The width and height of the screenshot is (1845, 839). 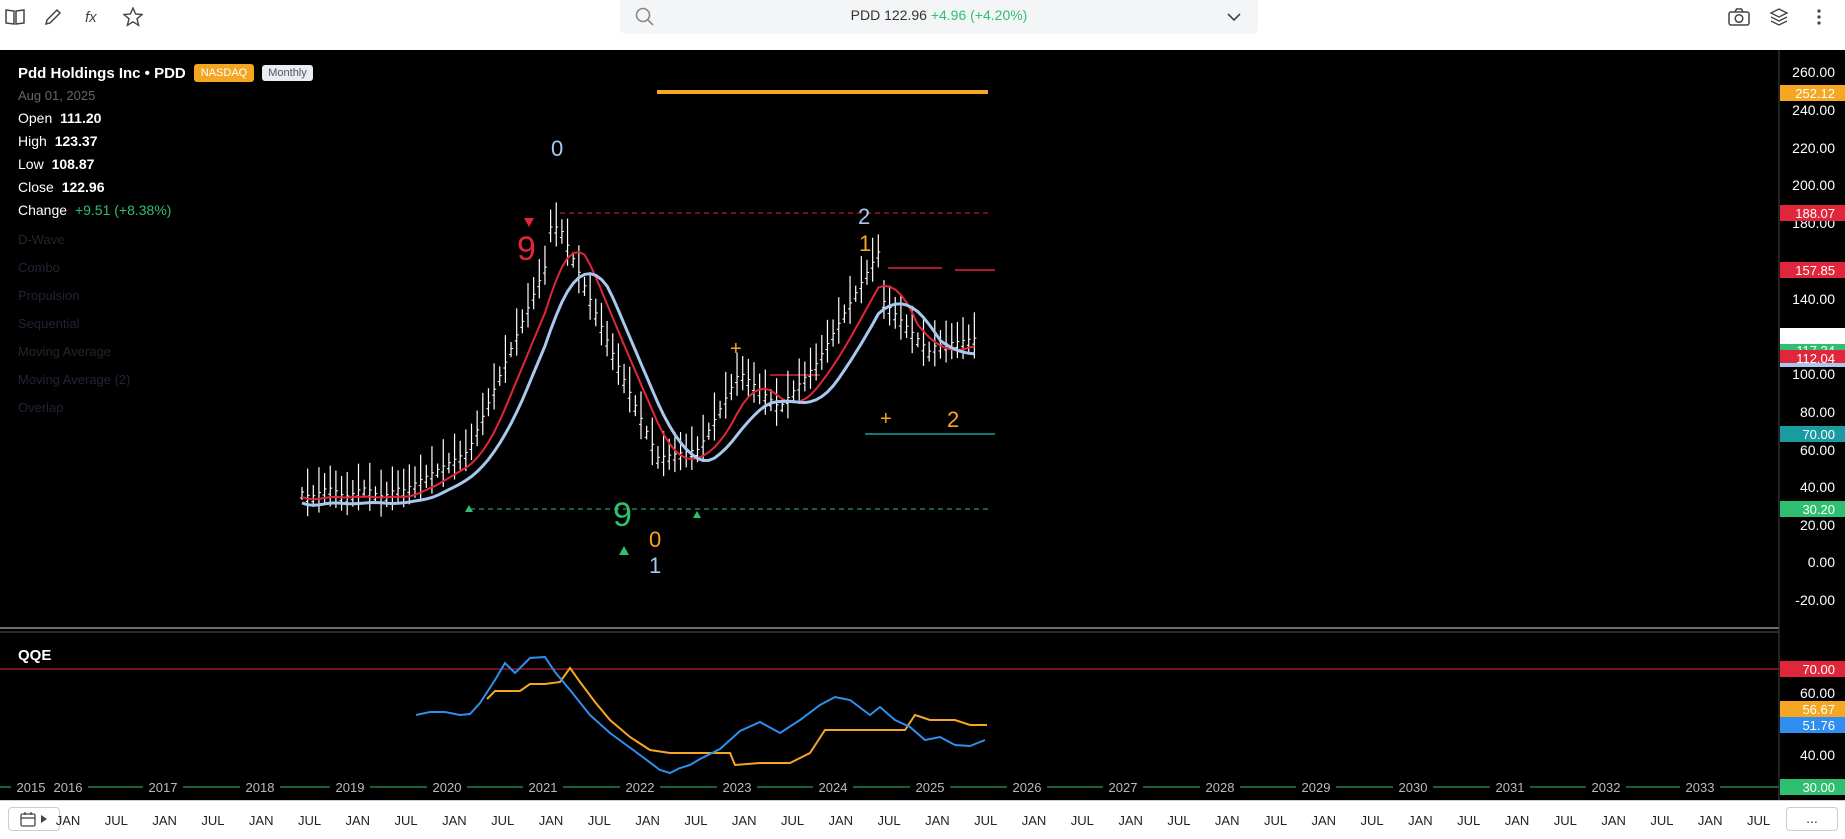 What do you see at coordinates (74, 379) in the screenshot?
I see `indicator-moving-average-2: Moving Average (2)` at bounding box center [74, 379].